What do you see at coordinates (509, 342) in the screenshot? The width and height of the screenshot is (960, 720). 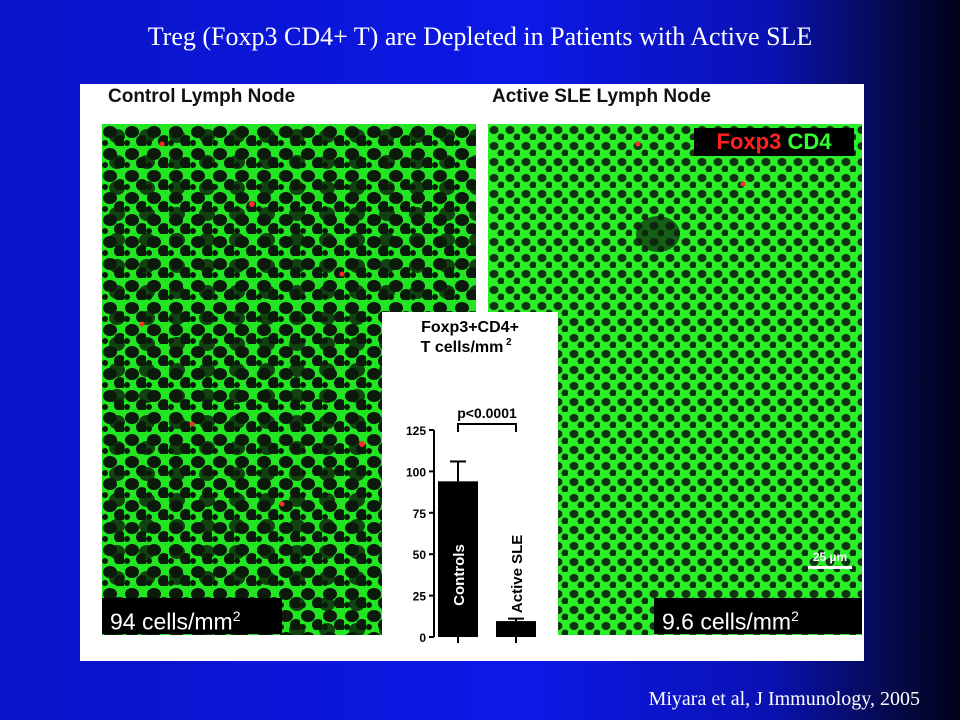 I see `chart-title-sup: 2` at bounding box center [509, 342].